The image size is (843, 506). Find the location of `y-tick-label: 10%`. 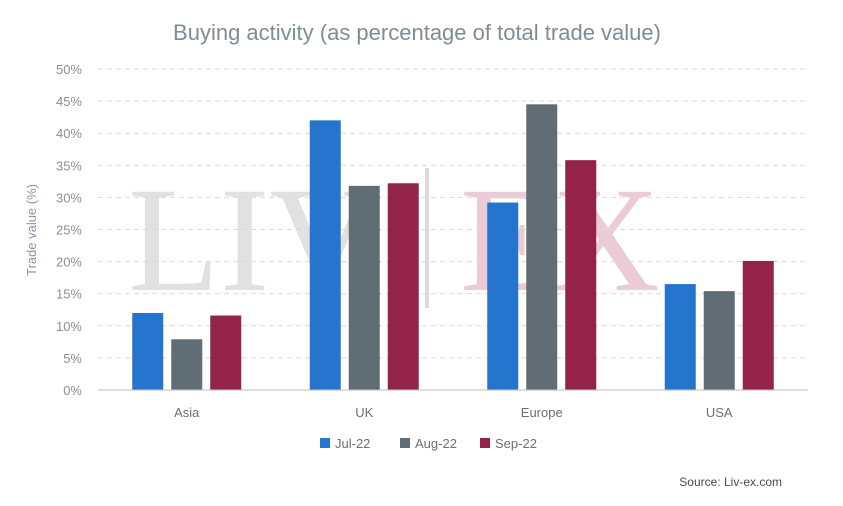

y-tick-label: 10% is located at coordinates (69, 326).